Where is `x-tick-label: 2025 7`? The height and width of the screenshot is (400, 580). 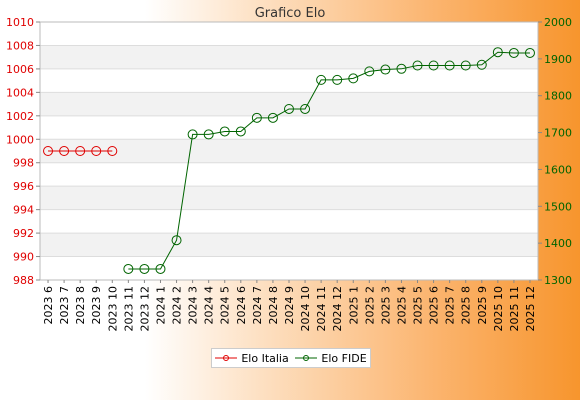
x-tick-label: 2025 7 is located at coordinates (450, 305).